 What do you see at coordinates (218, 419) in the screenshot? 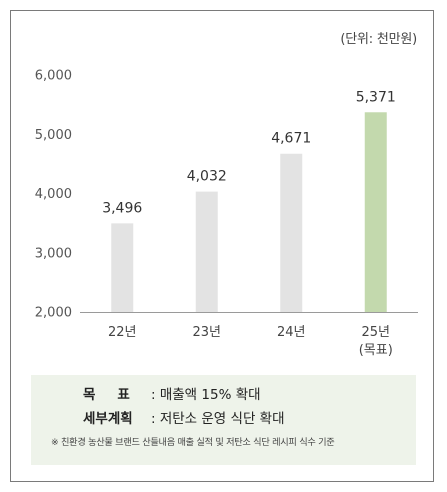
I see `plan-value: : 저탄소 운영 식단 확대` at bounding box center [218, 419].